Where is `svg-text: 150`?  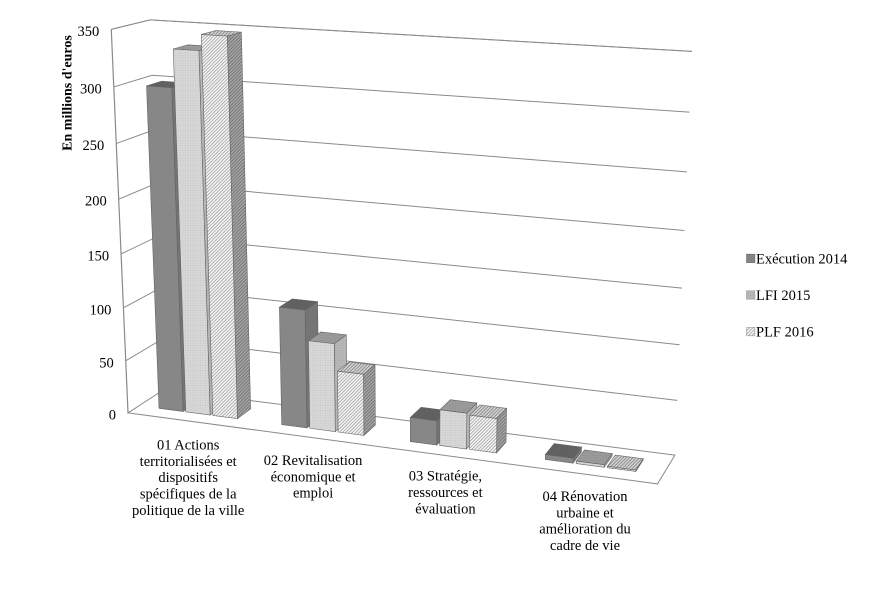
svg-text: 150 is located at coordinates (98, 257).